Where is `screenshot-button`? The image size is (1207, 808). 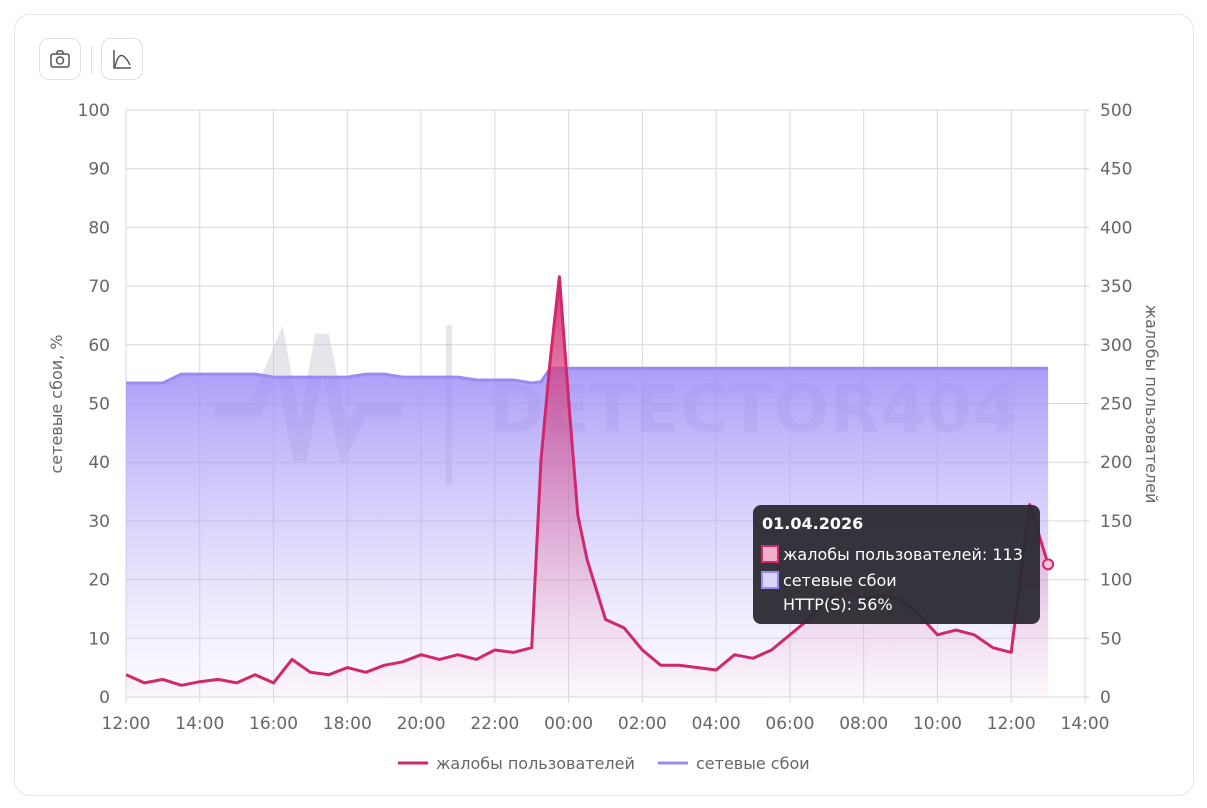 screenshot-button is located at coordinates (60, 59).